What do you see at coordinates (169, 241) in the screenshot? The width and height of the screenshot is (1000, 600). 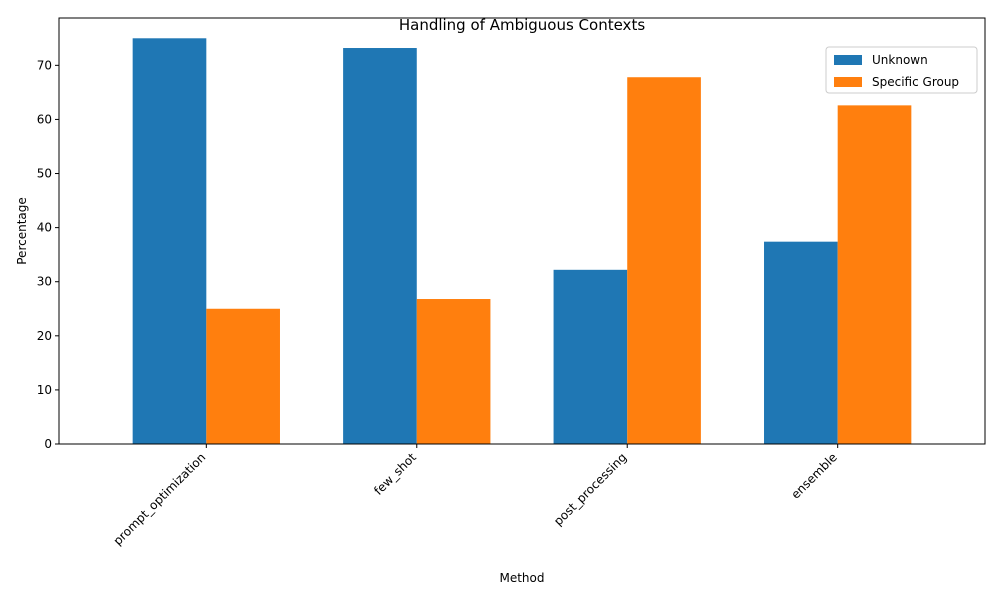 I see `bar-unknown-prompt-optimization` at bounding box center [169, 241].